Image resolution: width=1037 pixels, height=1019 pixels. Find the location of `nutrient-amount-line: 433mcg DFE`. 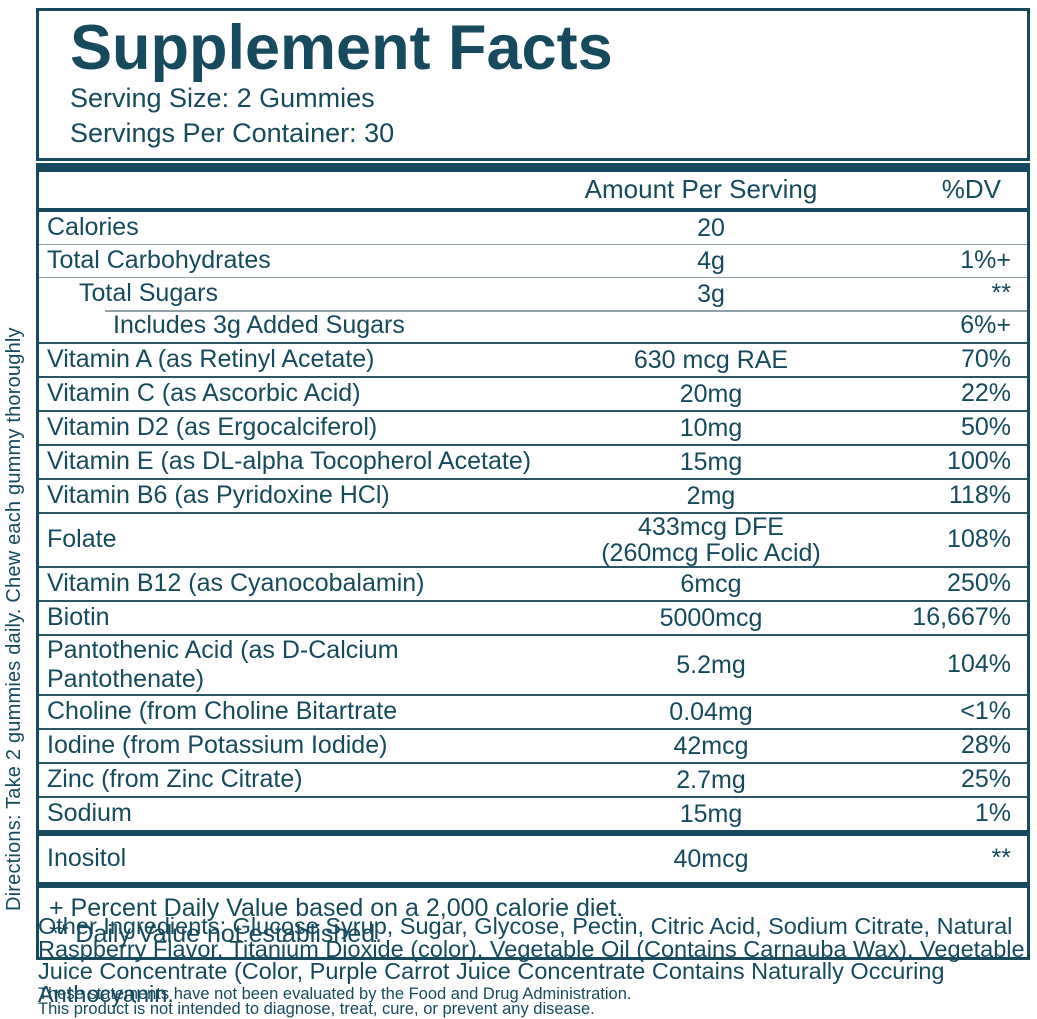

nutrient-amount-line: 433mcg DFE is located at coordinates (711, 526).